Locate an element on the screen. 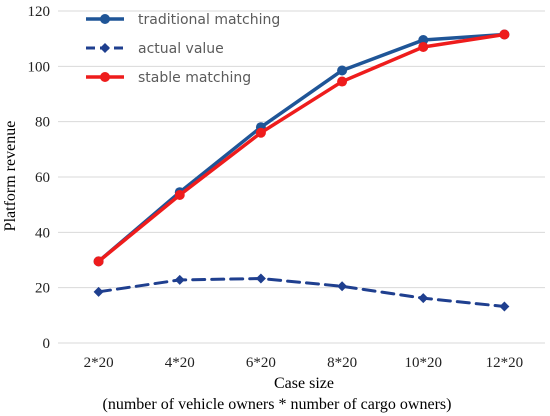 The image size is (550, 416). y-tick-label: 80 is located at coordinates (42, 123).